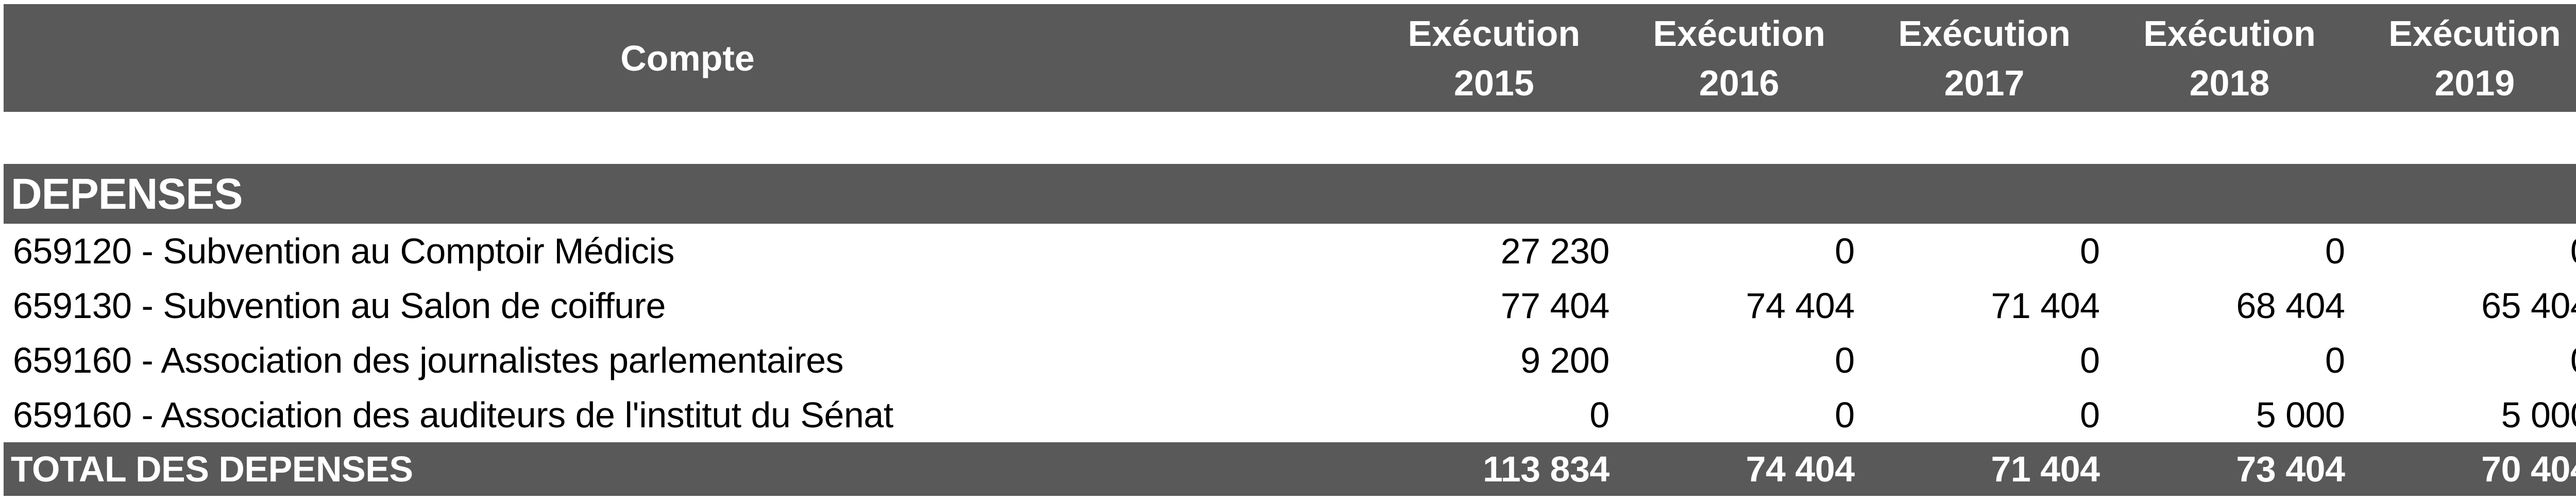 This screenshot has height=500, width=2576. Describe the element at coordinates (1494, 58) in the screenshot. I see `column-header-execution-2015: Exécution 2015` at that location.